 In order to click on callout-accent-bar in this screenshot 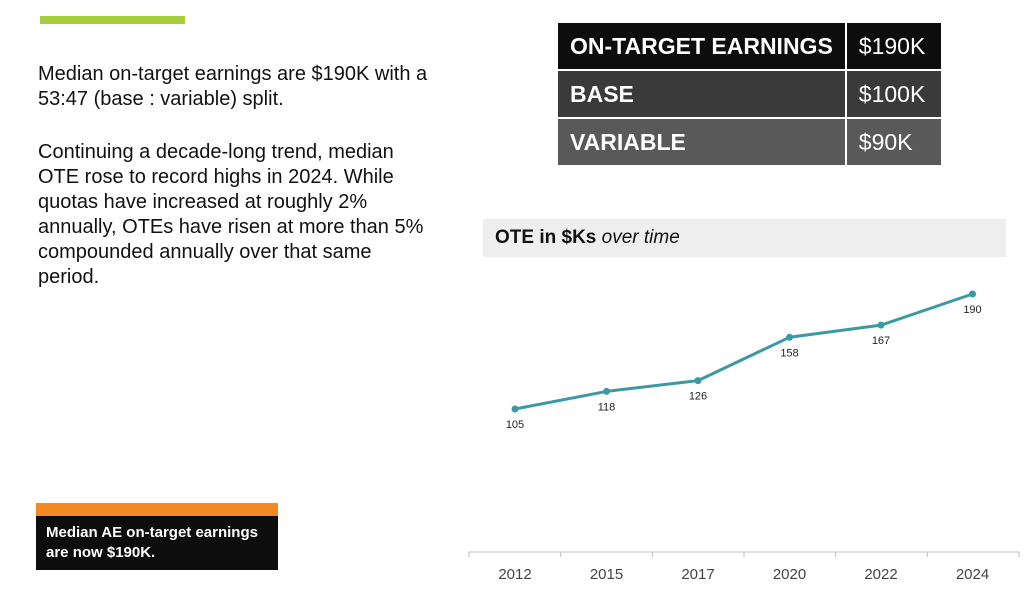, I will do `click(157, 509)`.